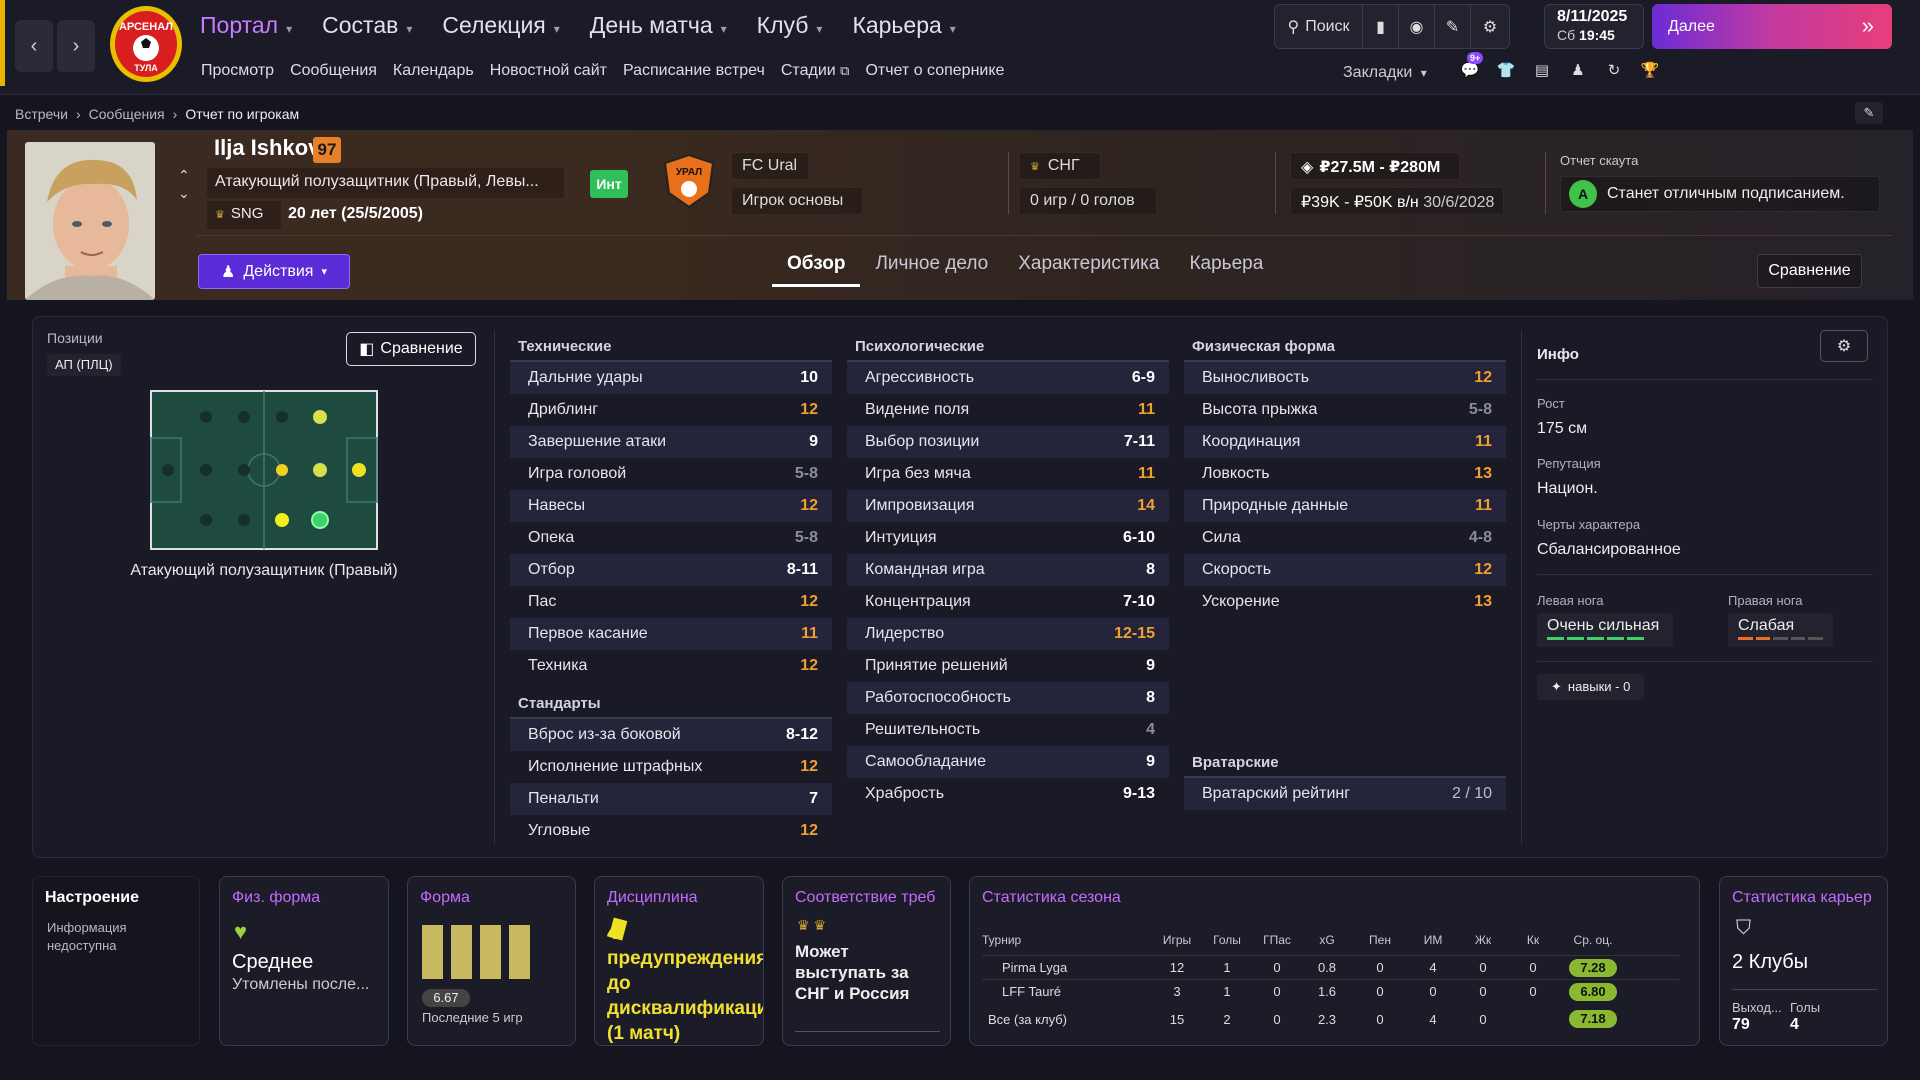  What do you see at coordinates (671, 634) in the screenshot?
I see `technical-attribute-row: Первое касание 11` at bounding box center [671, 634].